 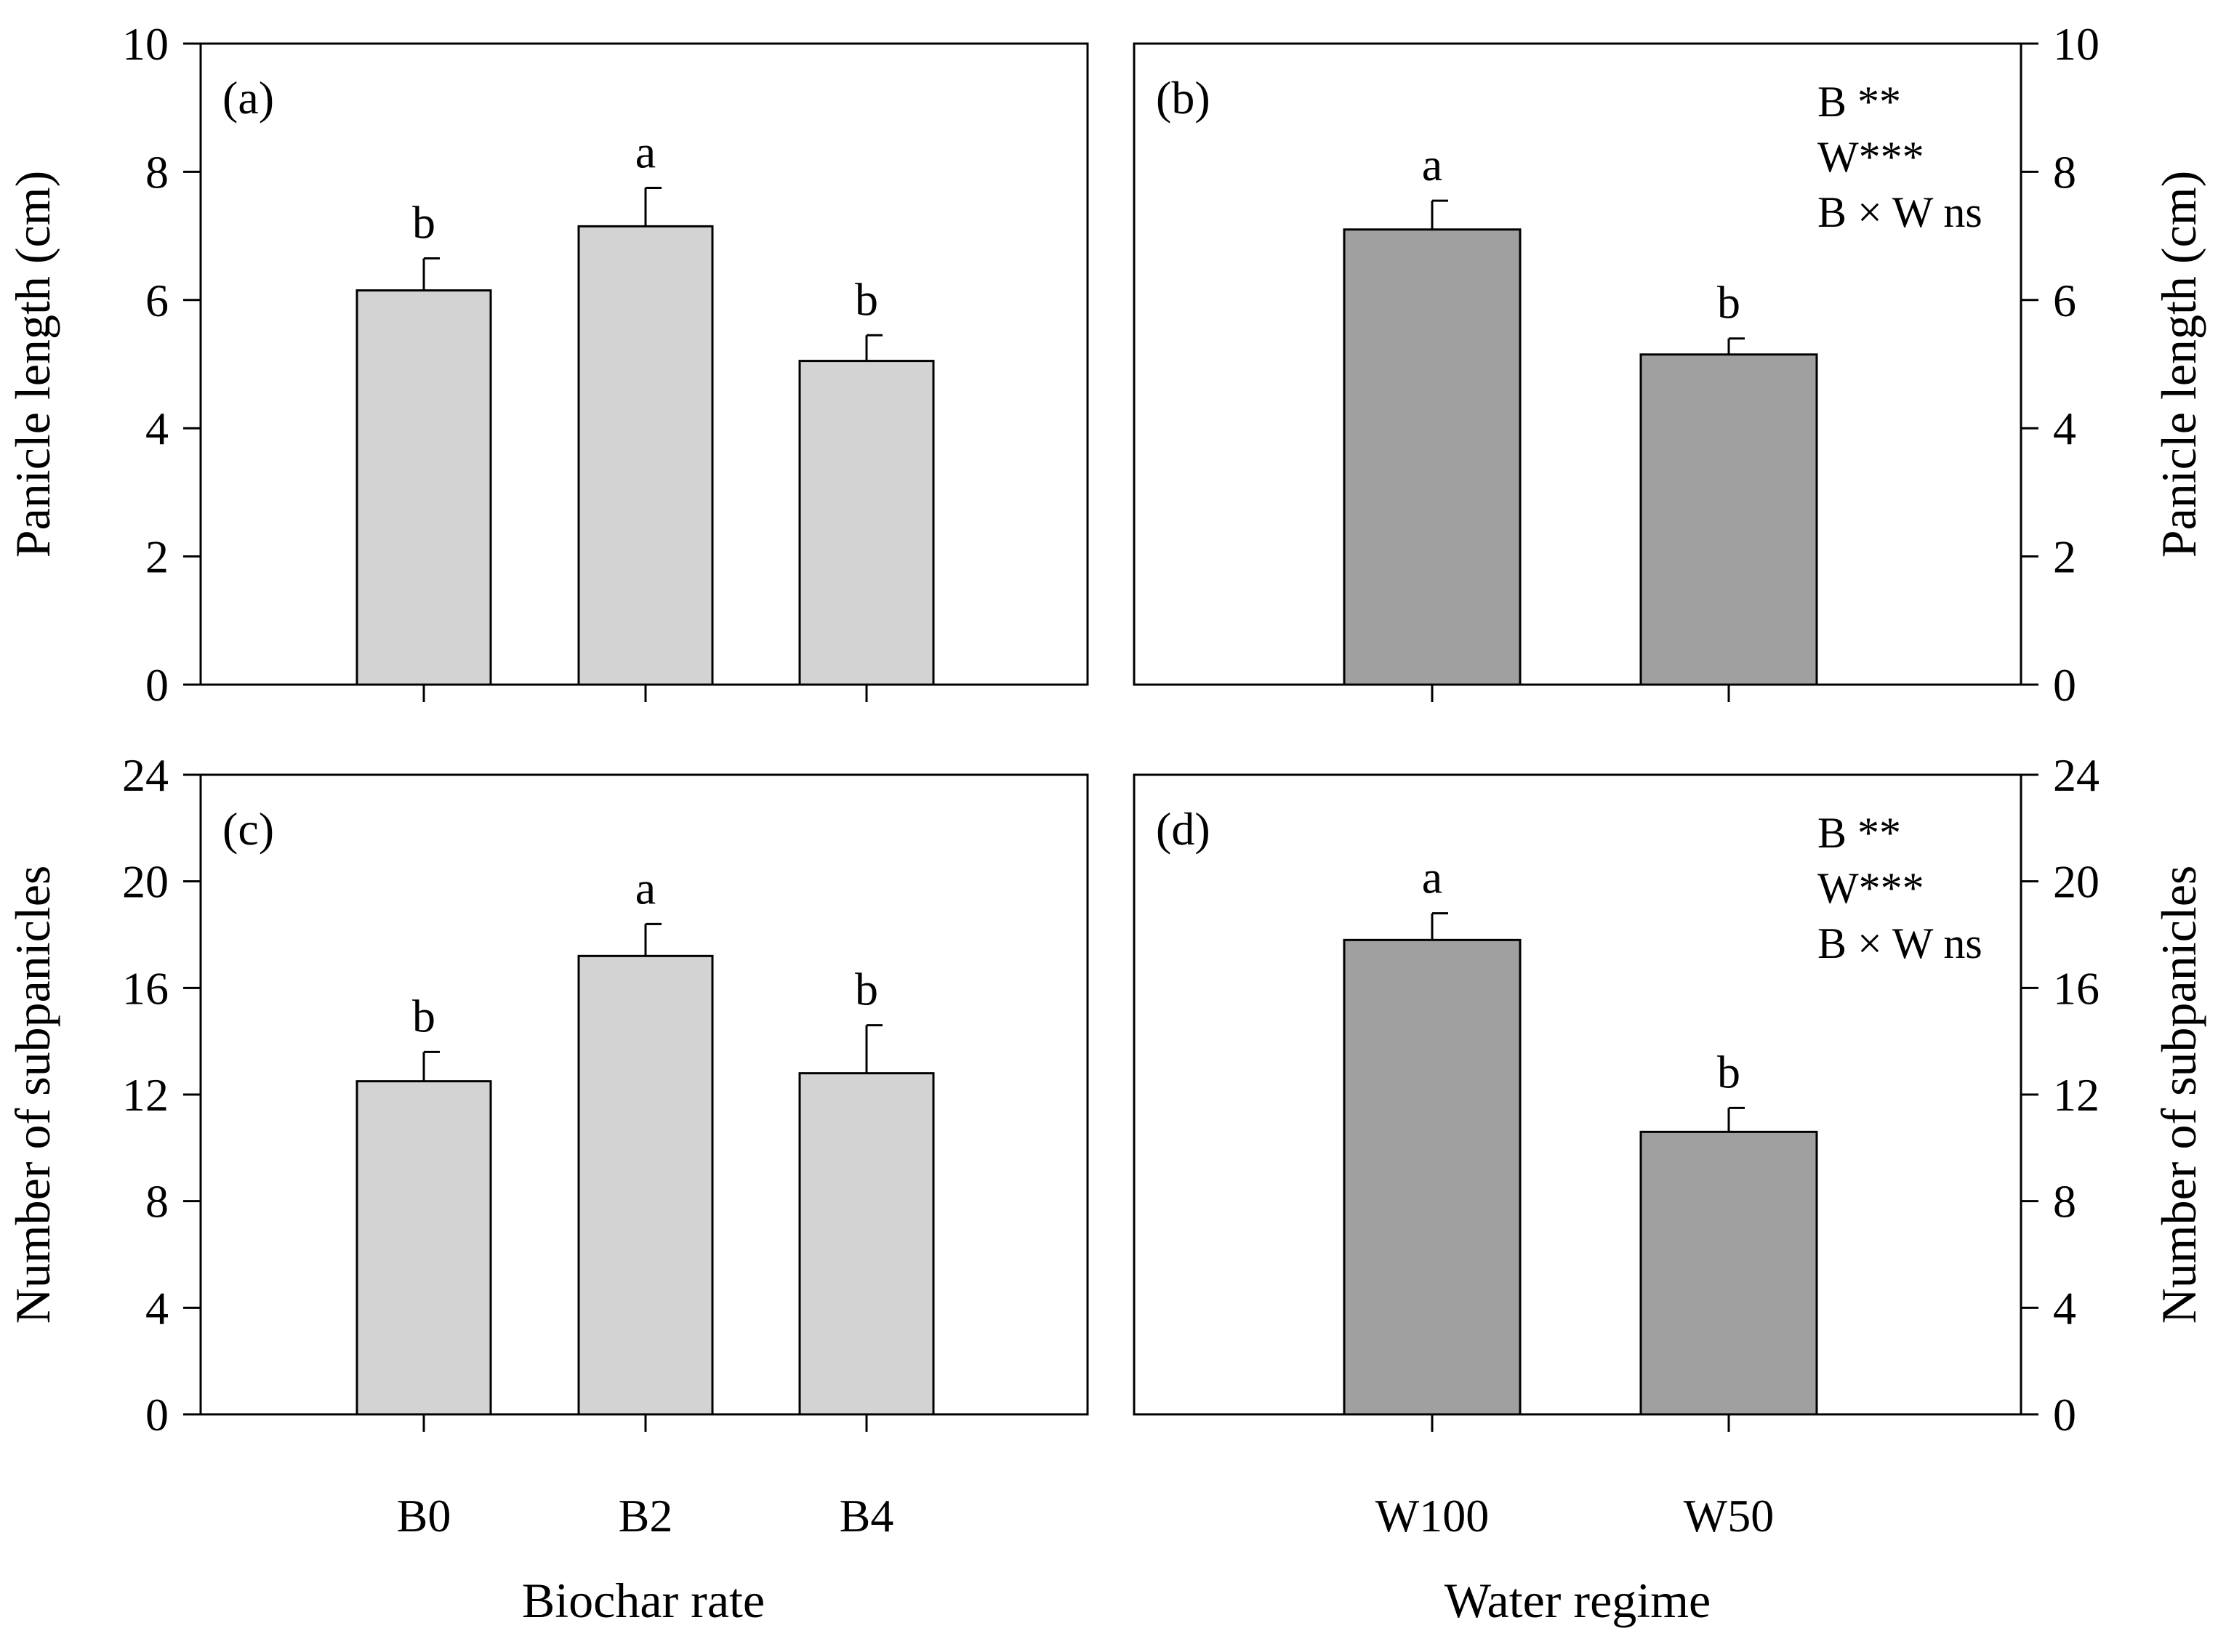 I want to click on x-tick-label-b0: B0, so click(x=424, y=1516).